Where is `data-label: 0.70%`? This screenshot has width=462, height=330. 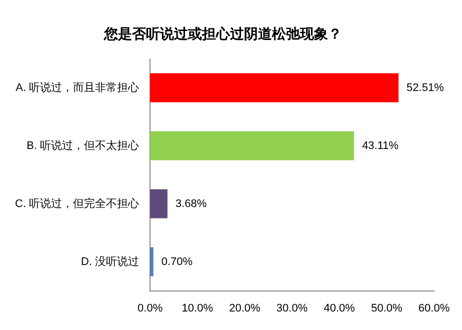
data-label: 0.70% is located at coordinates (177, 262).